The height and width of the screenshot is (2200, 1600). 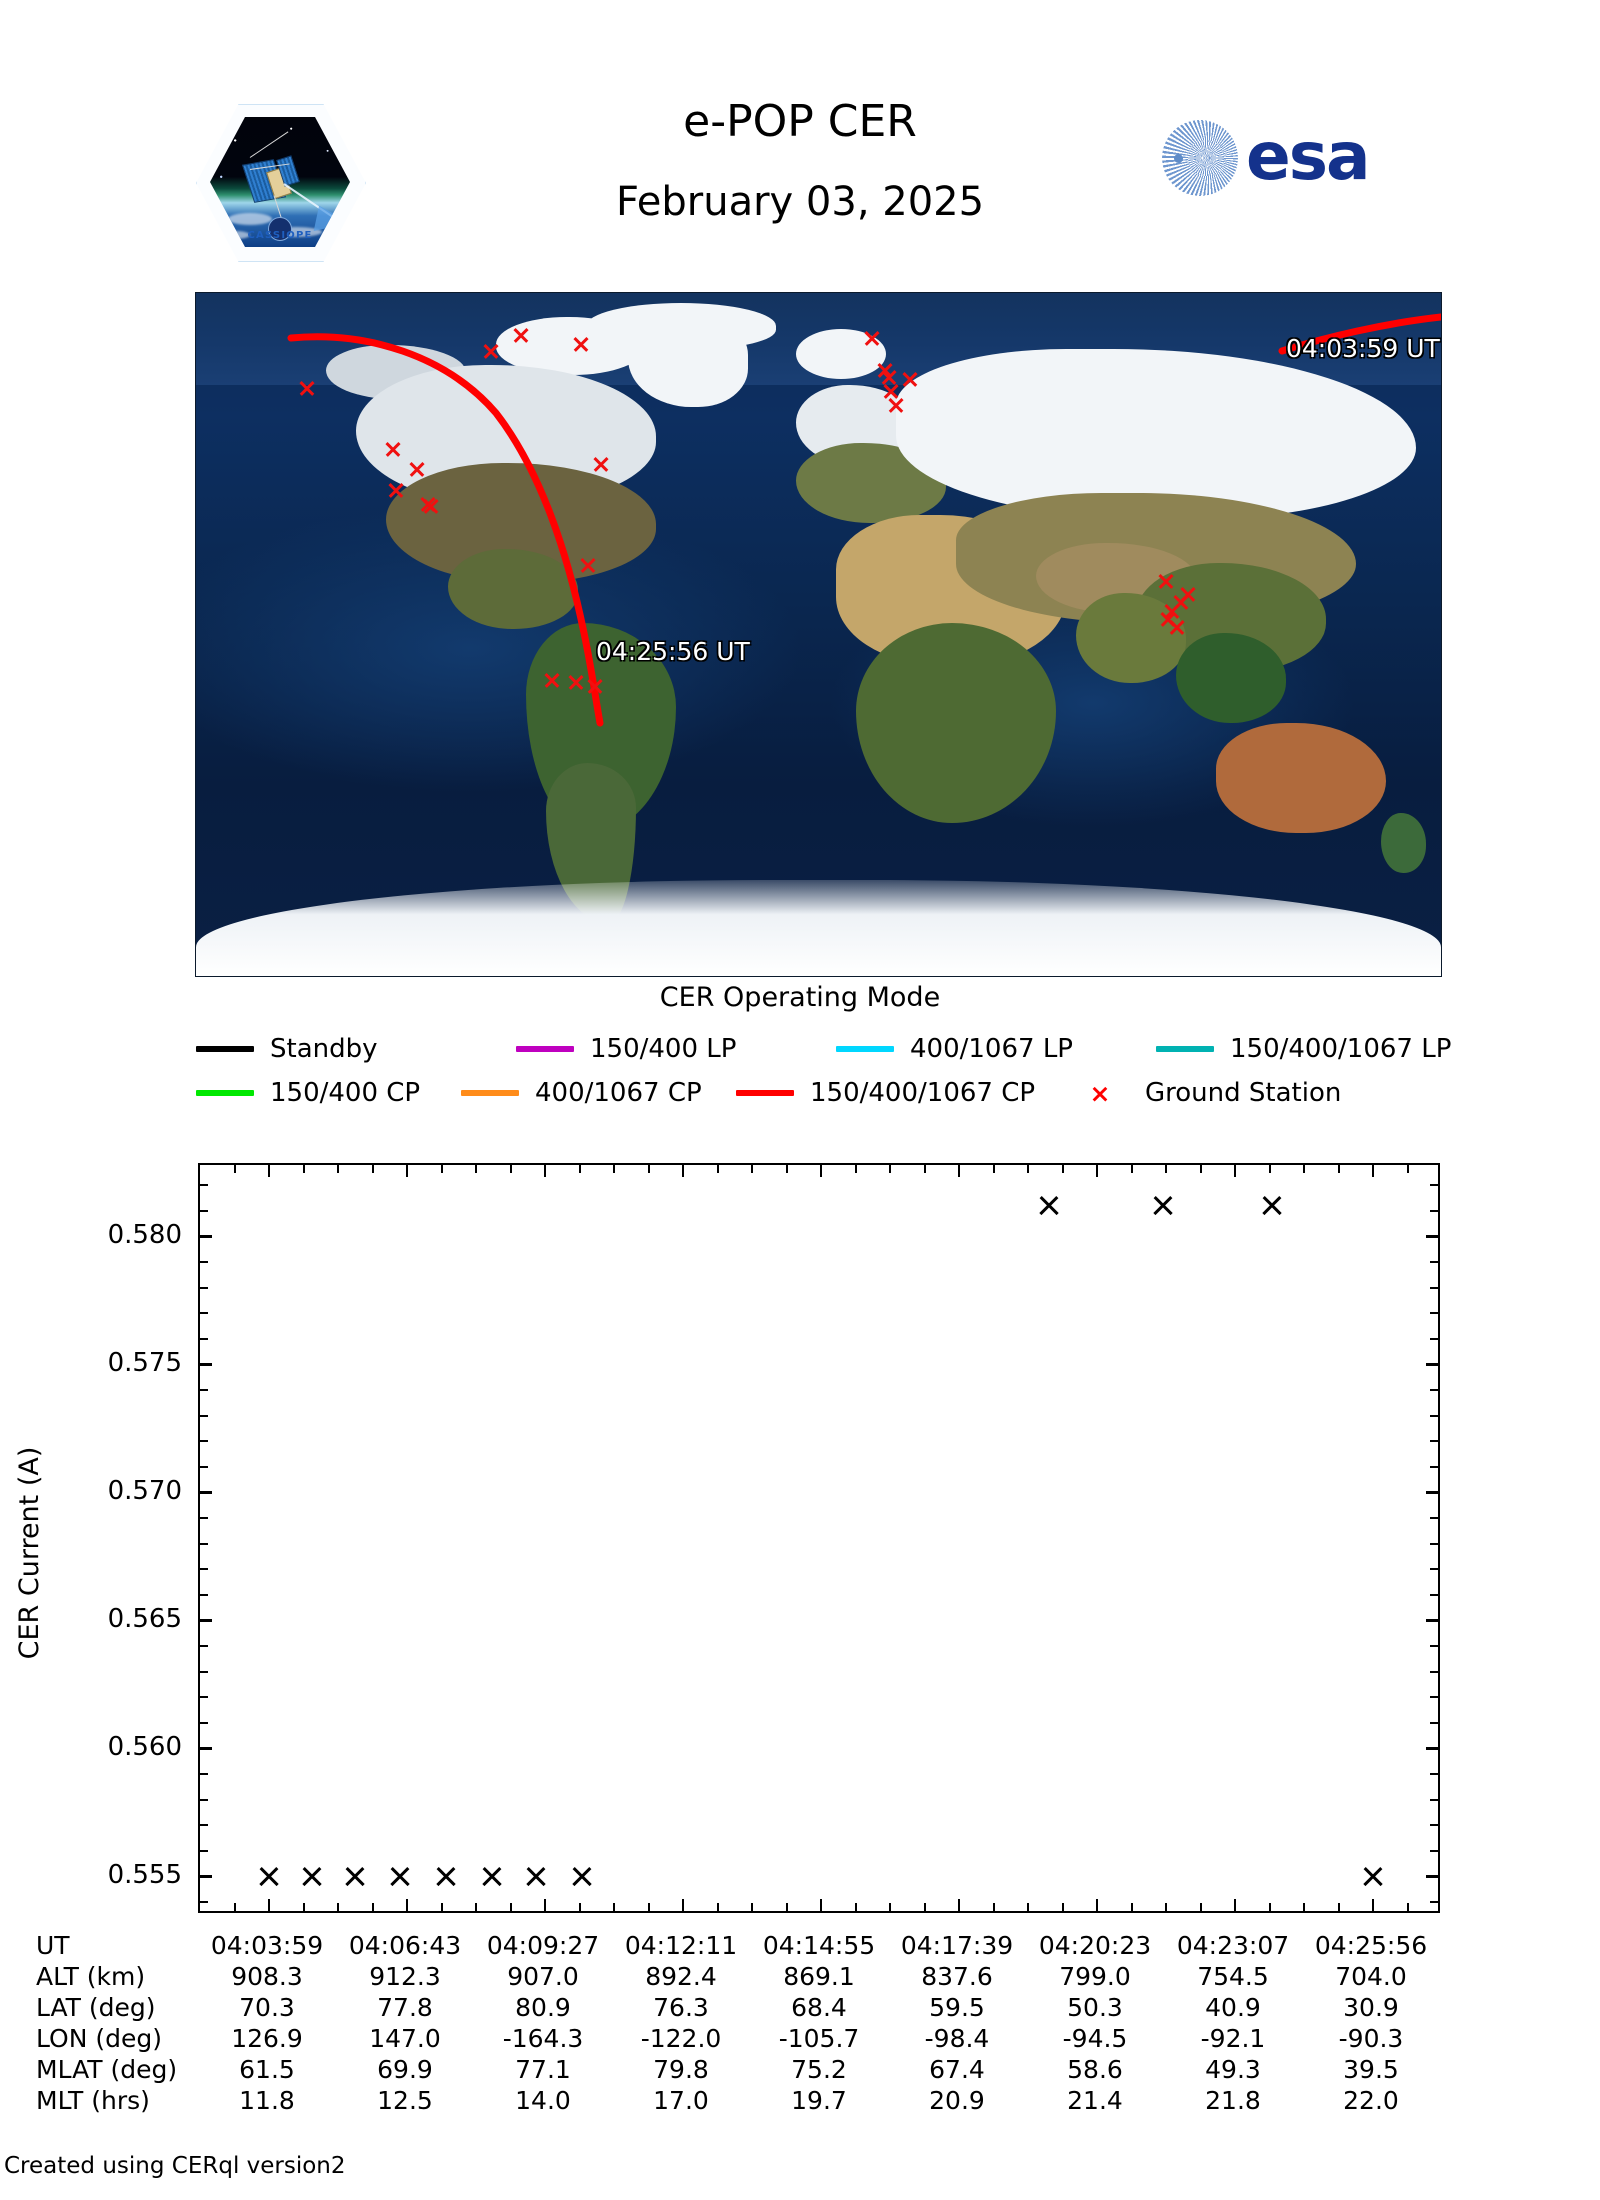 I want to click on legend-item-label: 150/400/1067 LP, so click(x=1341, y=1049).